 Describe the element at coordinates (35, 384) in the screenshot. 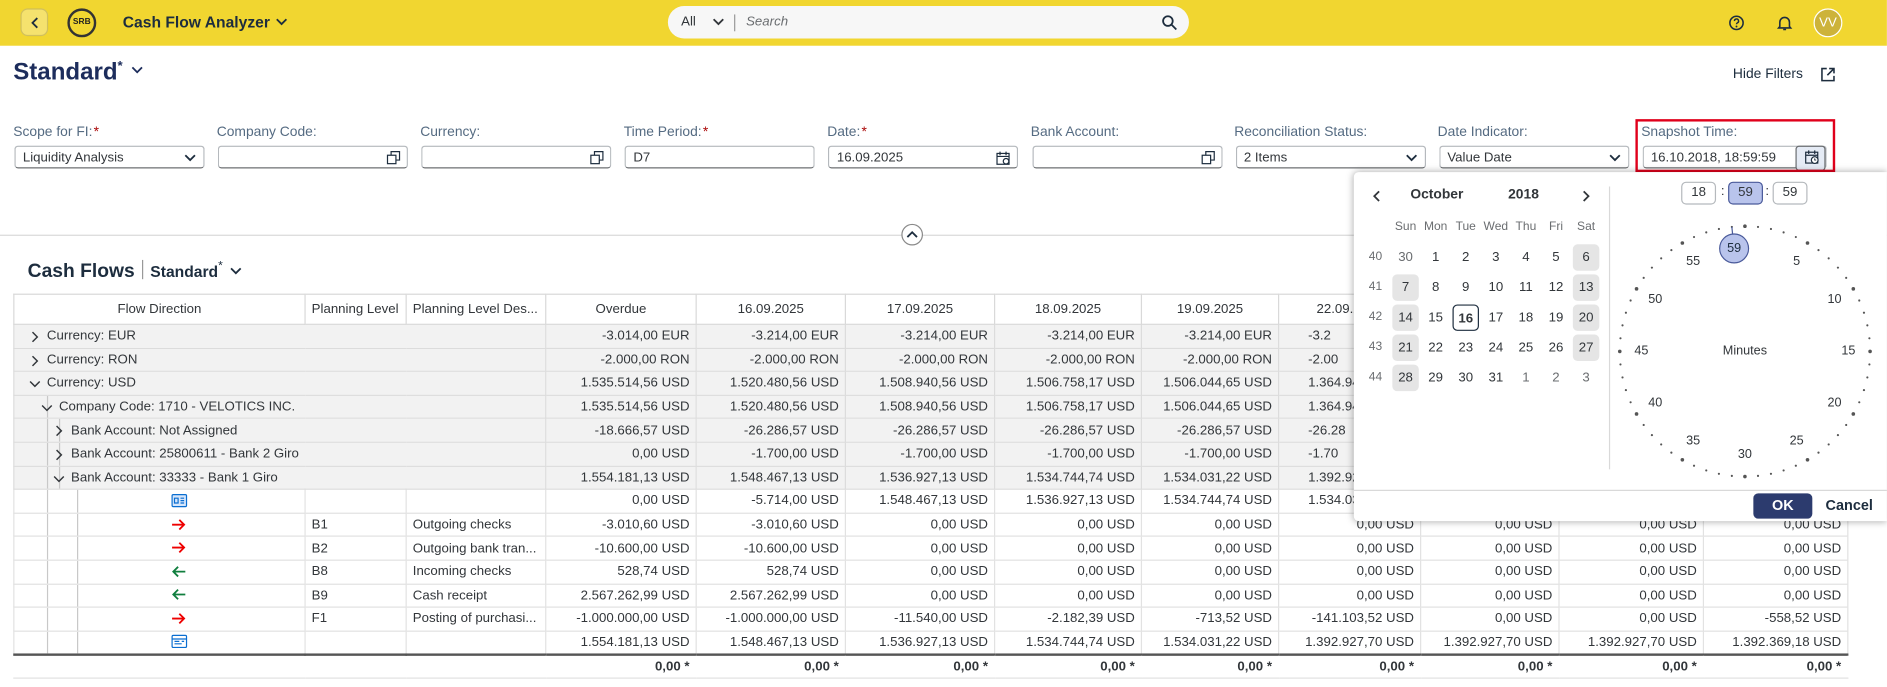

I see `collapse-row` at that location.